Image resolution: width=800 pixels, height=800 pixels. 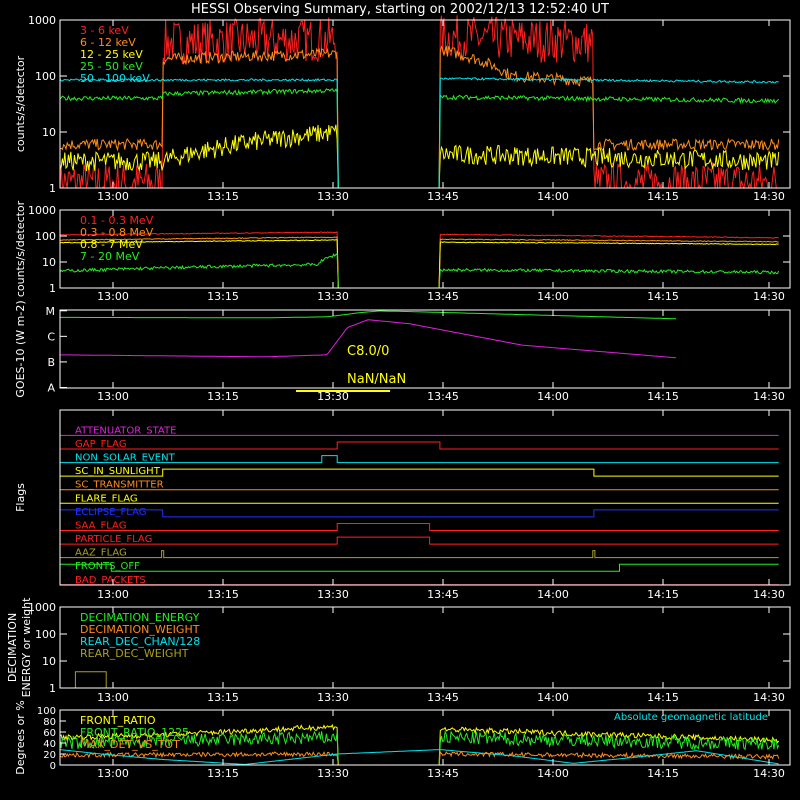 I want to click on panel-frame-hi, so click(x=425, y=249).